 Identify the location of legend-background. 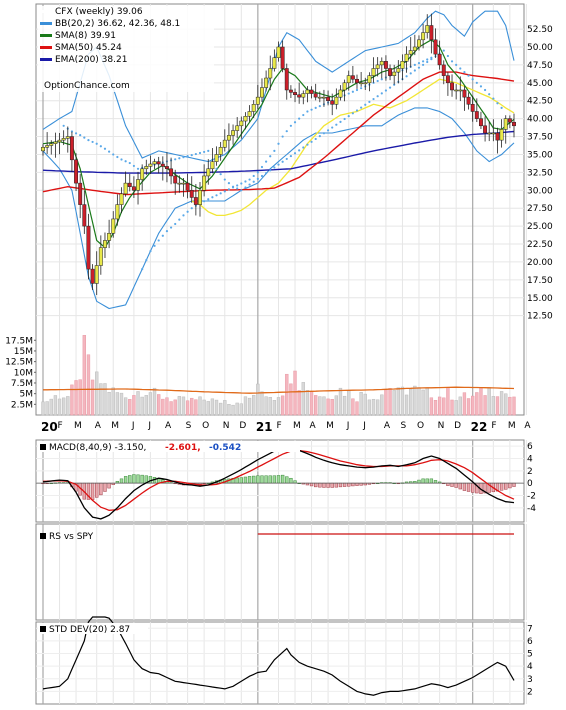
(126, 49).